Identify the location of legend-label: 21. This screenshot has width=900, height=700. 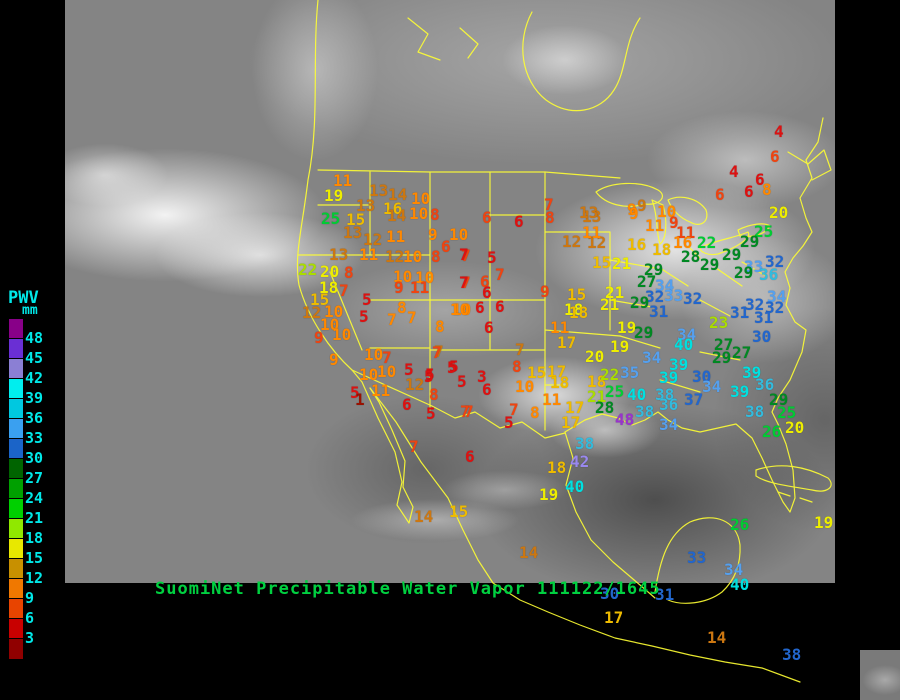
(34, 518).